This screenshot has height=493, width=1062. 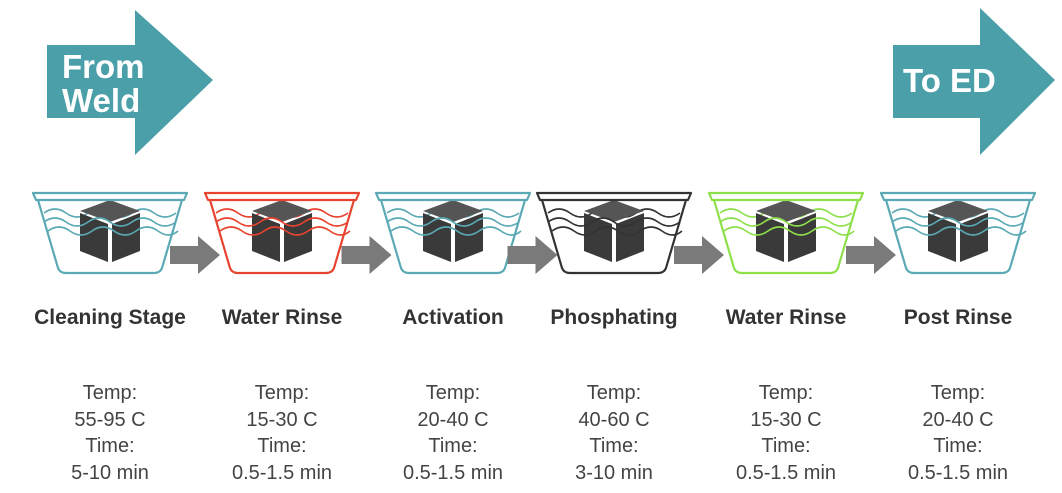 I want to click on stage-name-text: Post Rinse, so click(x=958, y=317).